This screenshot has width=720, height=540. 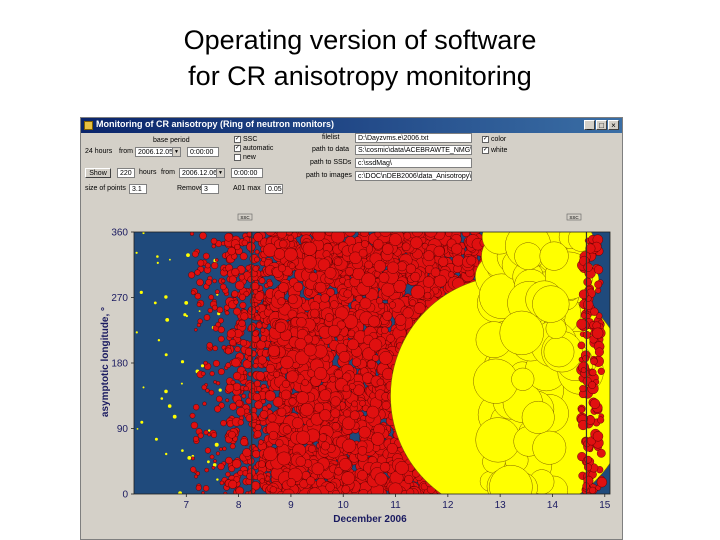 I want to click on size-of-points-field: 3.1, so click(x=138, y=189).